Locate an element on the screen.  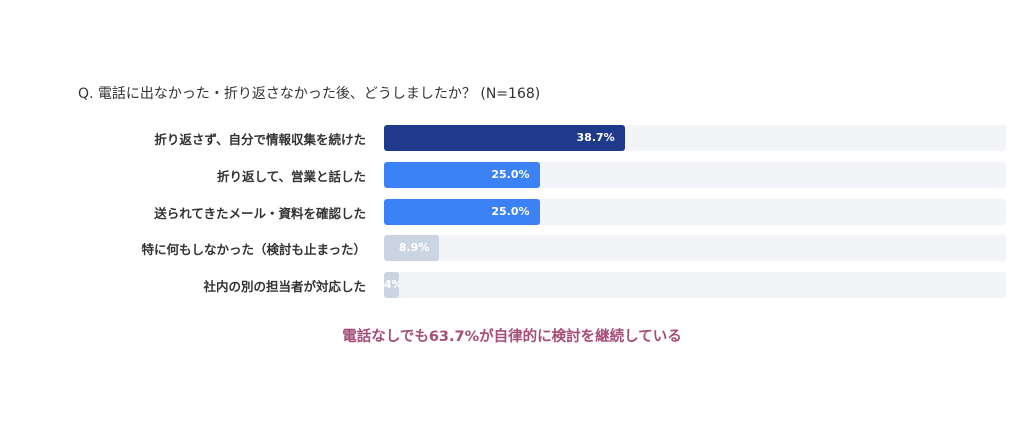
bar: 2.4% is located at coordinates (391, 285).